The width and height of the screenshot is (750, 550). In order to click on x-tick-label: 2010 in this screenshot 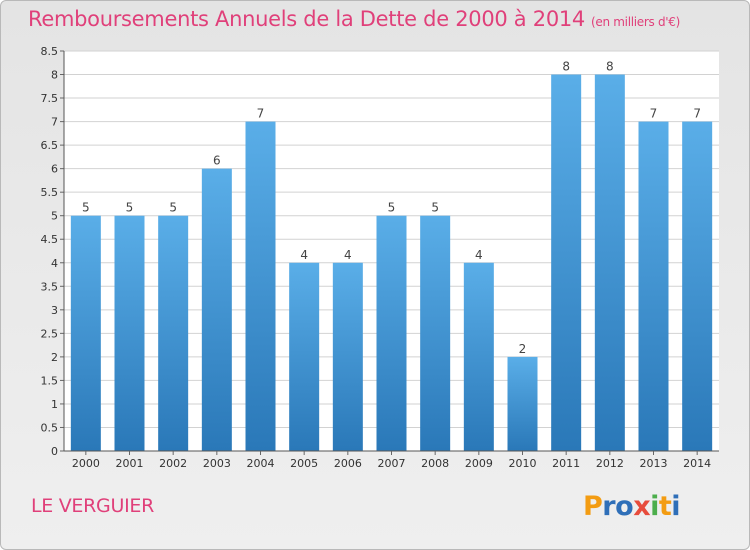, I will do `click(523, 463)`.